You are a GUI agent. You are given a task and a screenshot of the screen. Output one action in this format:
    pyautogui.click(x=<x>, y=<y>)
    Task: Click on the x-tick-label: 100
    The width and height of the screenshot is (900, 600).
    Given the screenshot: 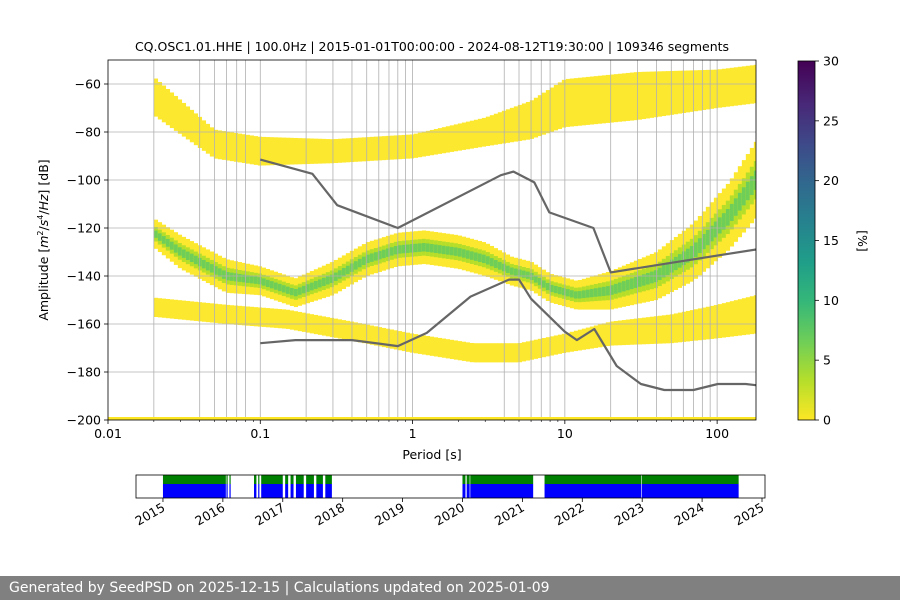 What is the action you would take?
    pyautogui.click(x=717, y=433)
    